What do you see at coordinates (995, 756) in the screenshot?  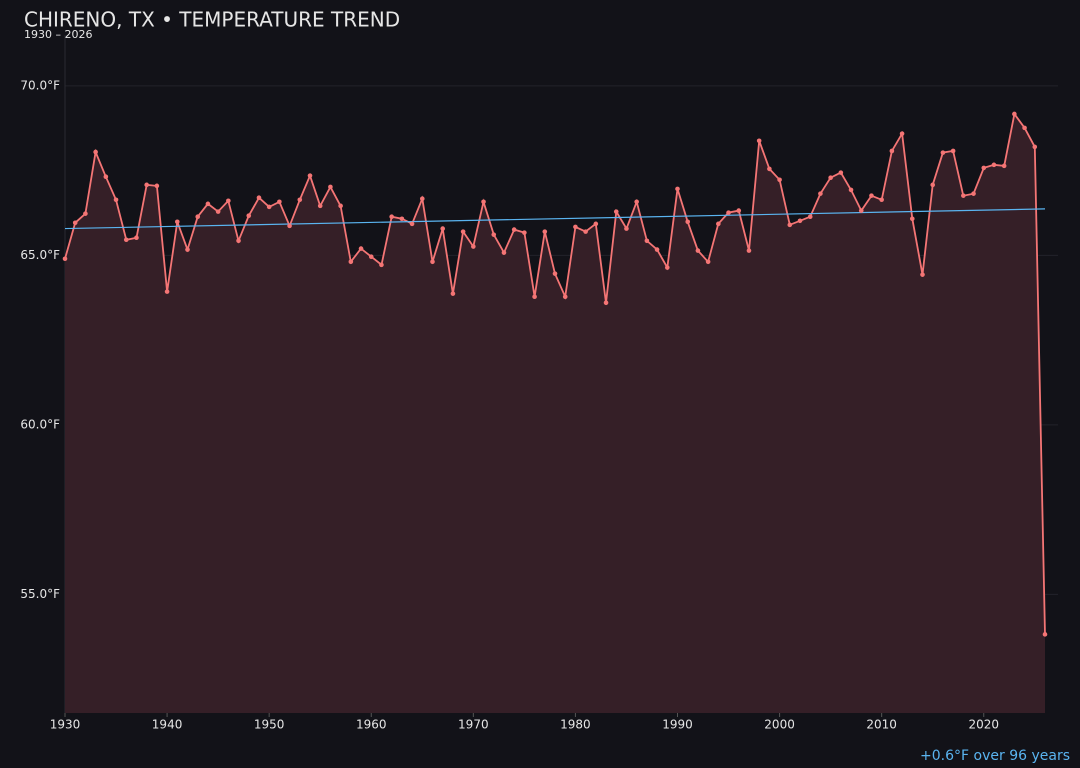 I see `trend-annotation: +0.6°F over 96 years` at bounding box center [995, 756].